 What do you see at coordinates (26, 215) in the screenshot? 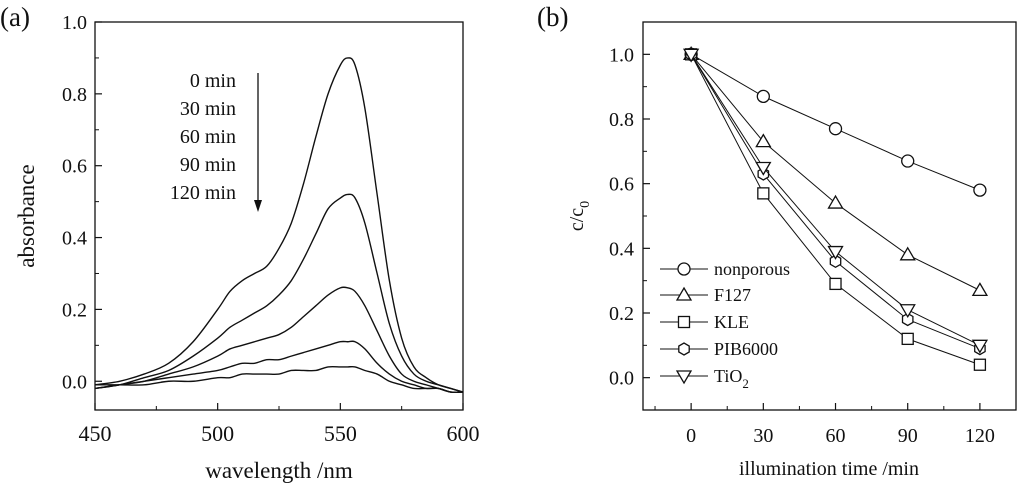
I see `panel-a-y-axis-label: absorbance` at bounding box center [26, 215].